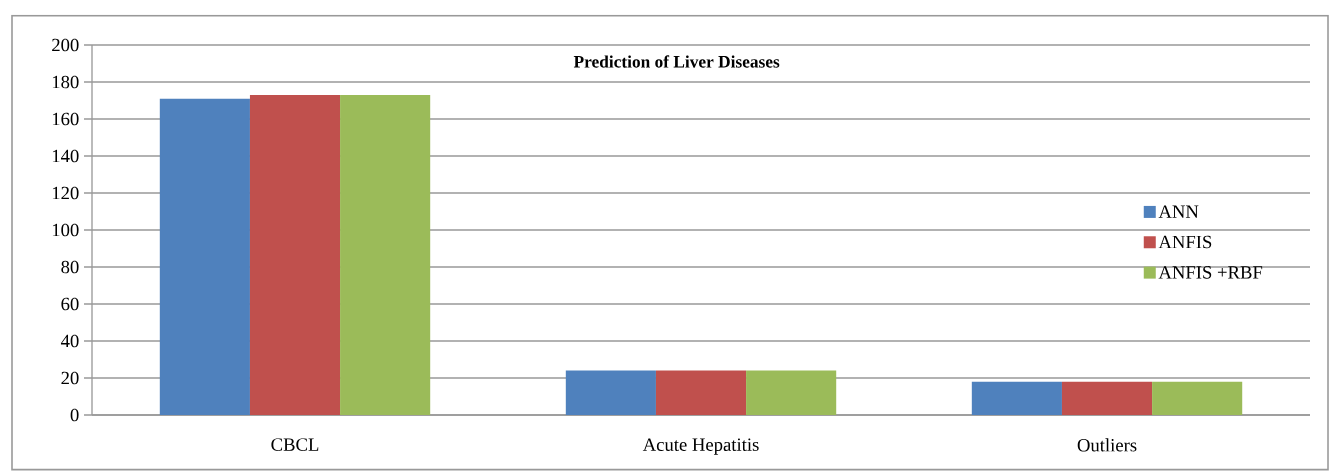 This screenshot has height=471, width=1330. I want to click on legend-label: ANFIS +RBF, so click(1210, 272).